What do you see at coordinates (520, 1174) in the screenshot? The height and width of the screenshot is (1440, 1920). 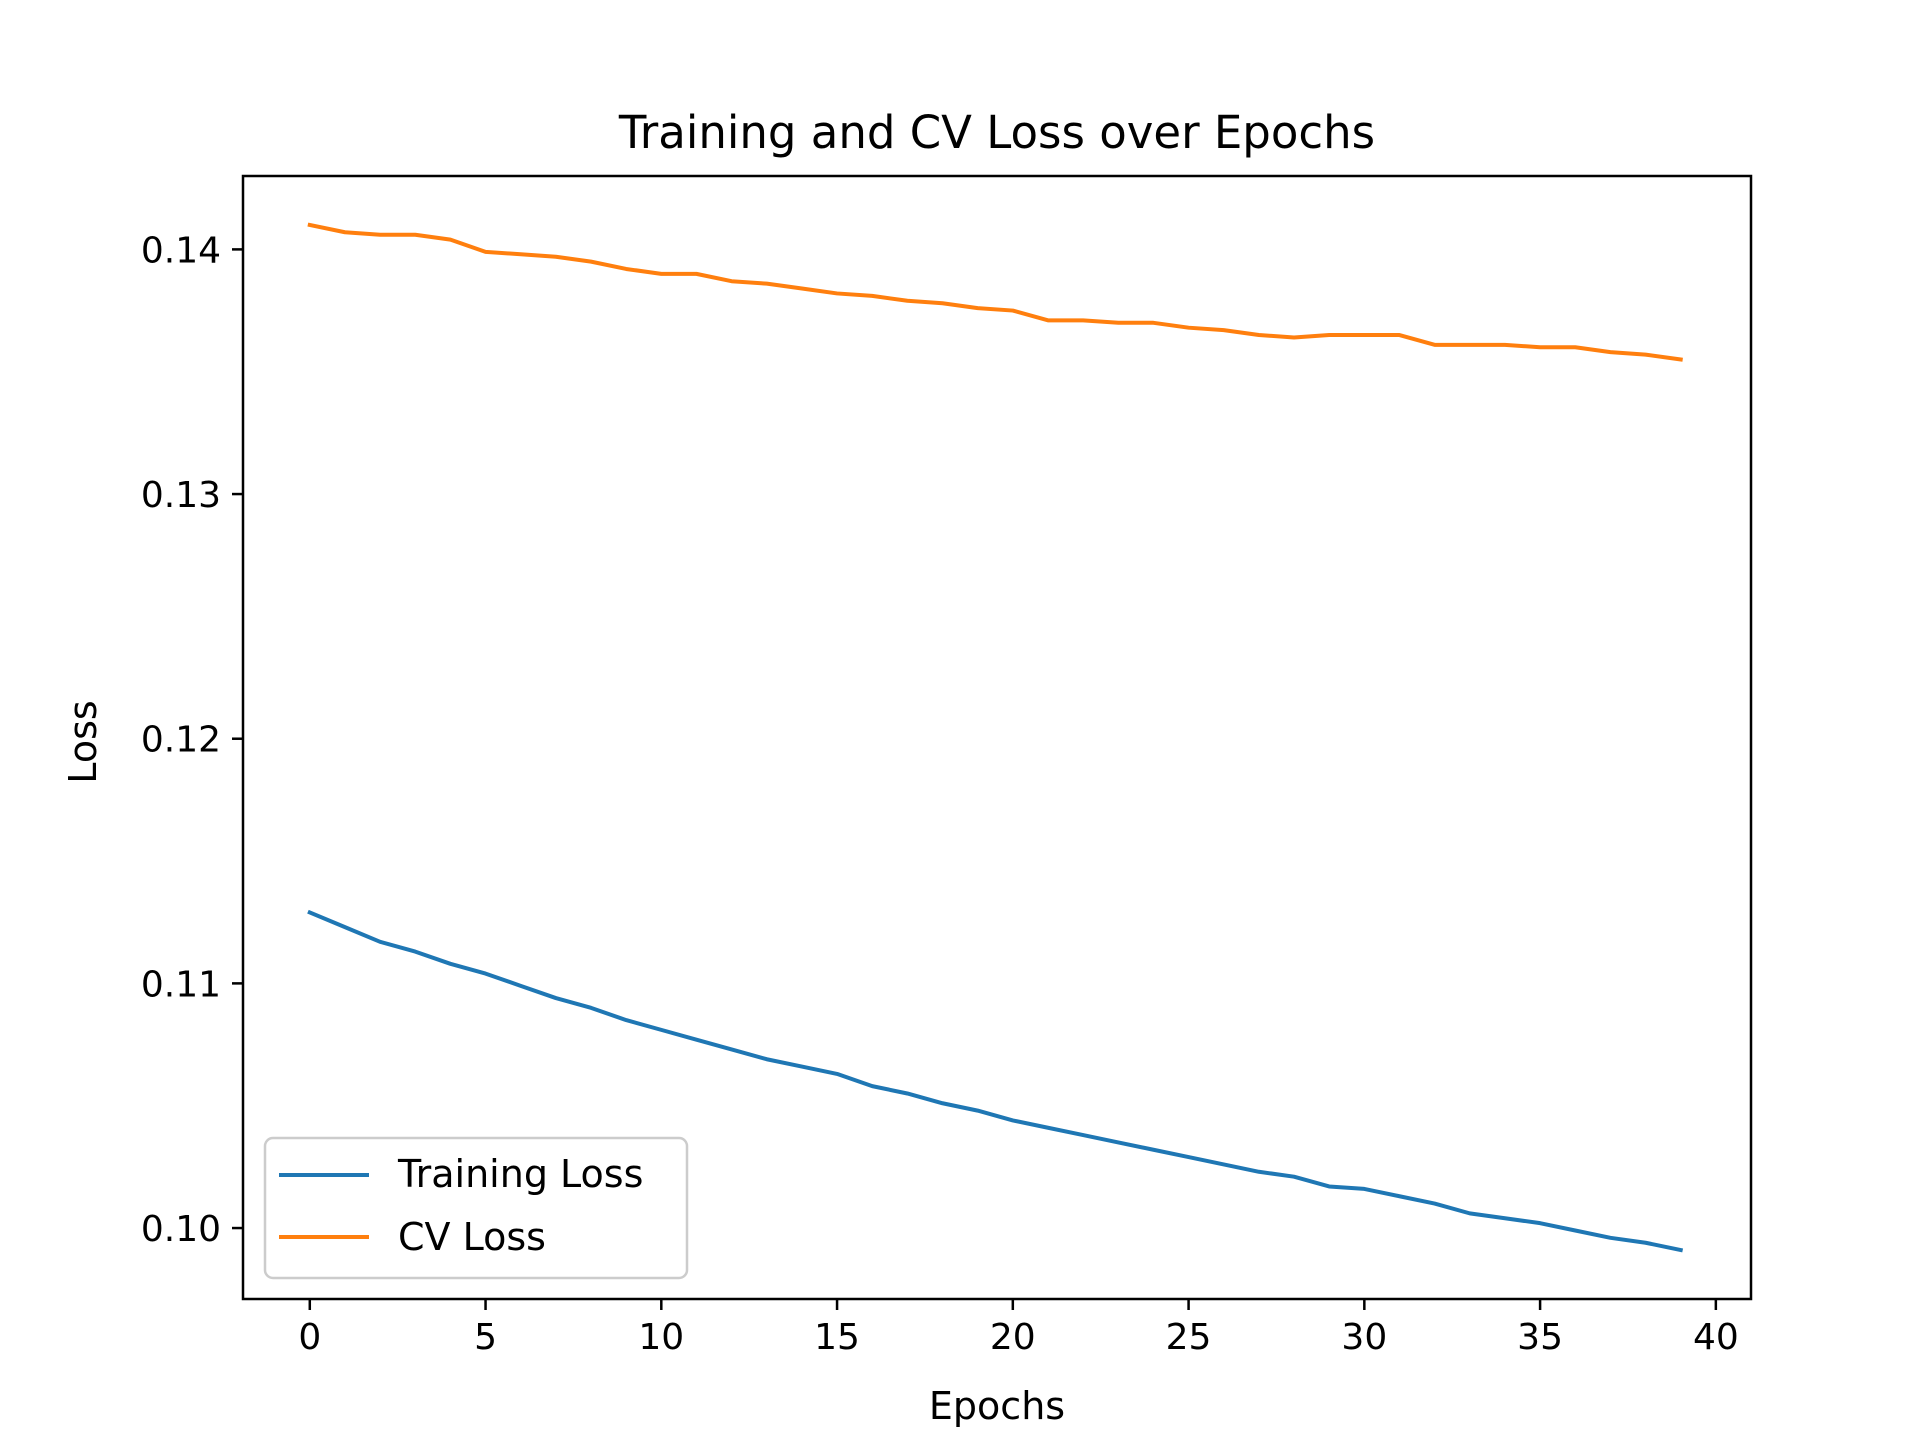 I see `legend-label-training-loss: Training Loss` at bounding box center [520, 1174].